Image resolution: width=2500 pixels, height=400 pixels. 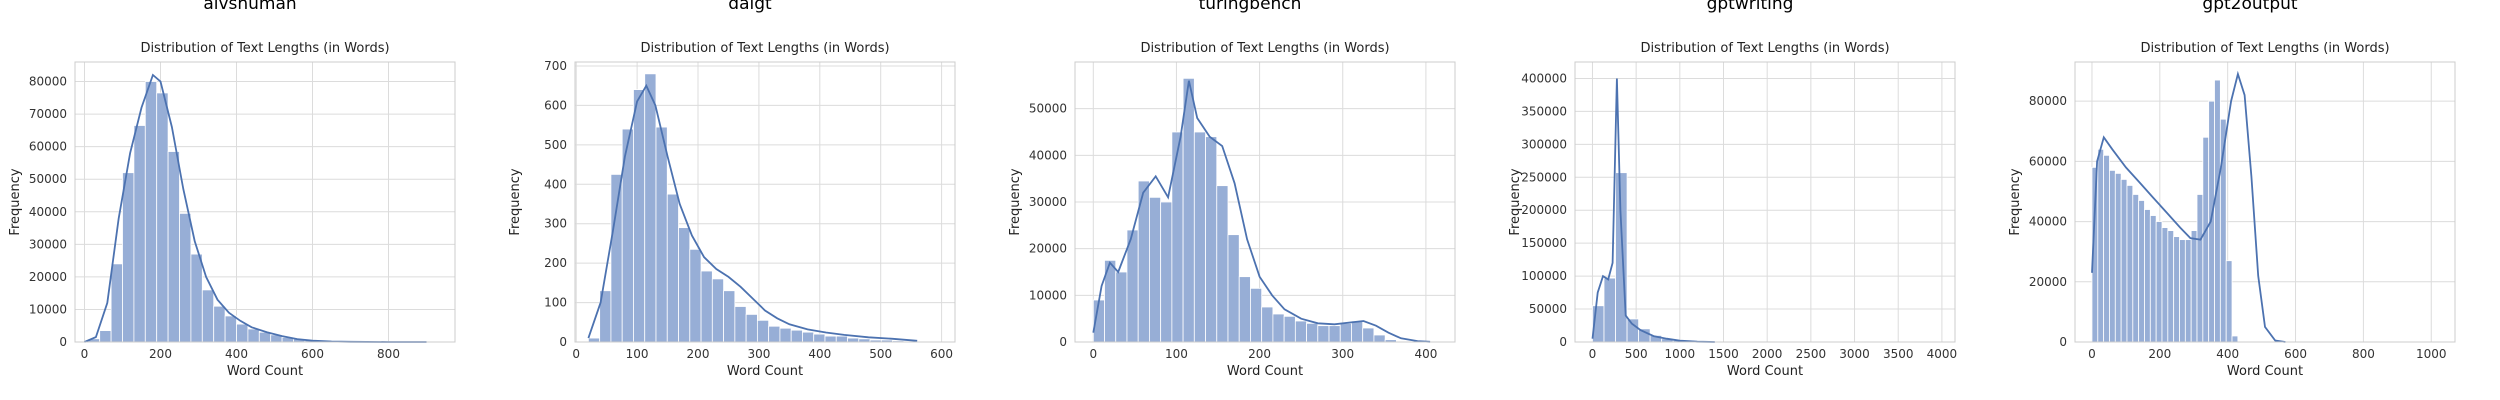 I want to click on dataset-title: gpt2output, so click(x=2250, y=7).